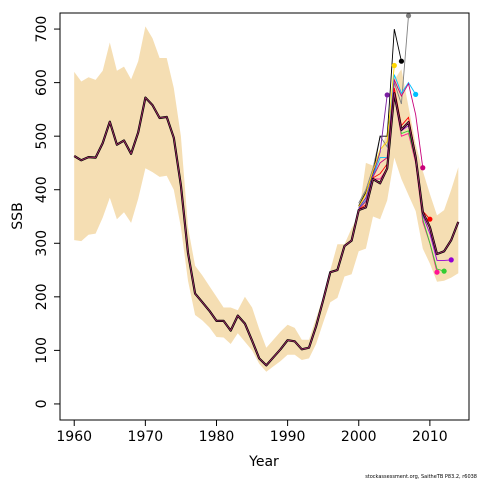 The image size is (480, 484). What do you see at coordinates (42, 243) in the screenshot?
I see `y-tick-label: 300` at bounding box center [42, 243].